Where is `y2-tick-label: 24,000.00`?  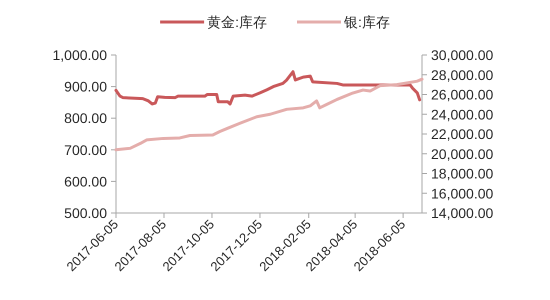 y2-tick-label: 24,000.00 is located at coordinates (462, 114).